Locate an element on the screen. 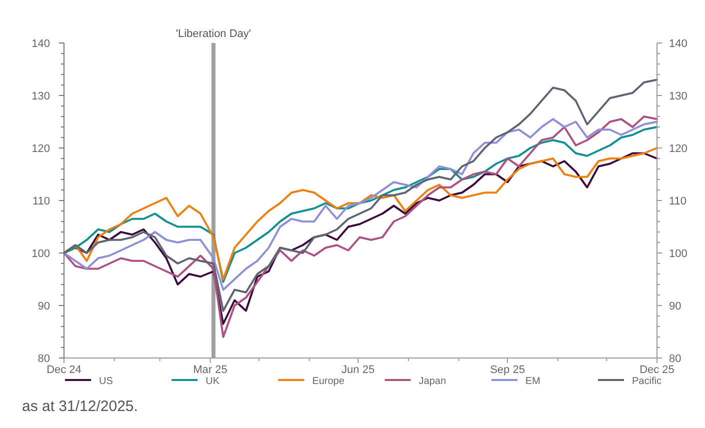  y2-tick-label: 100 is located at coordinates (678, 254).